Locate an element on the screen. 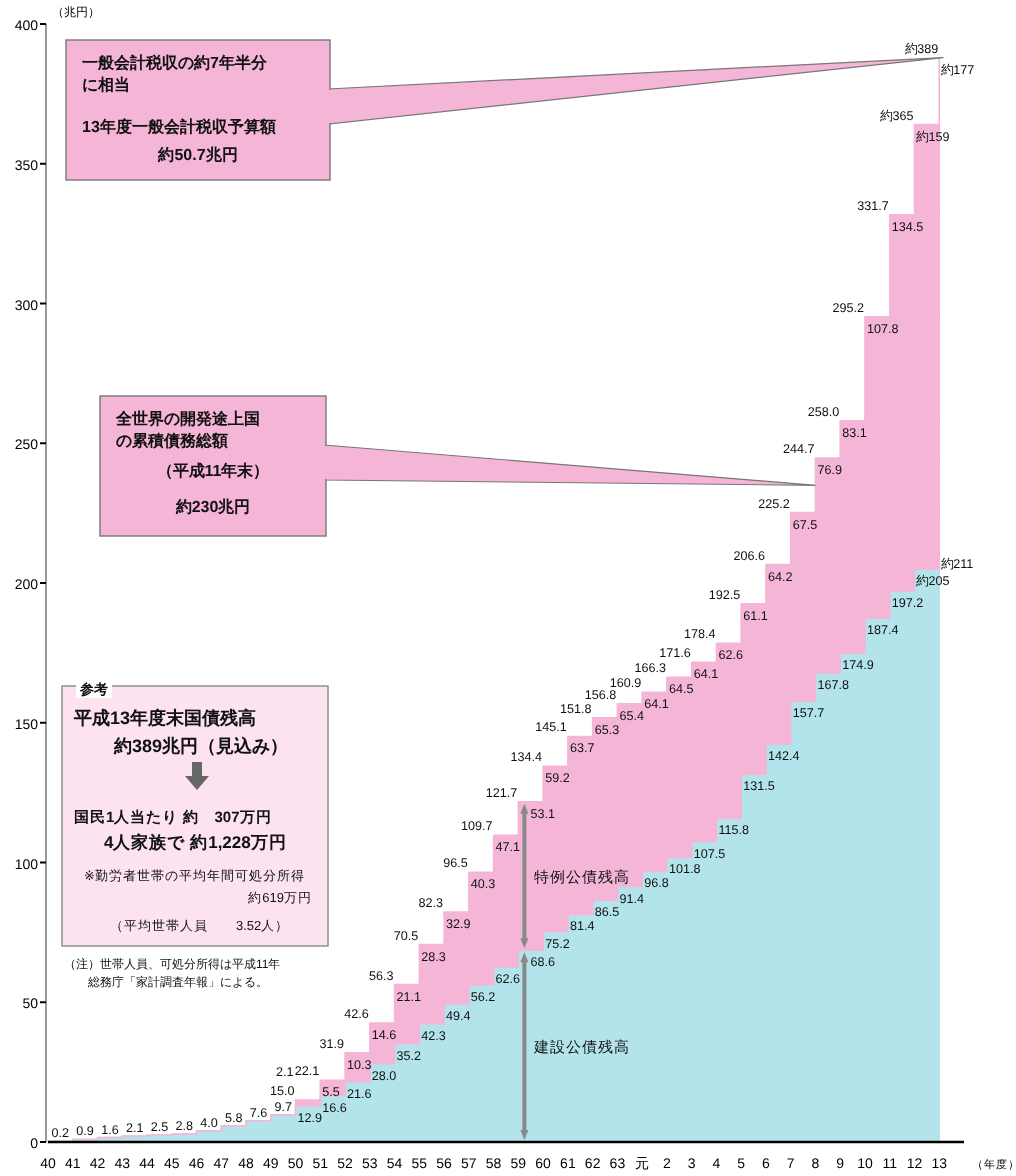 This screenshot has height=1176, width=1016. annotation: 一般会計税収の約7年半分に相当 is located at coordinates (175, 74).